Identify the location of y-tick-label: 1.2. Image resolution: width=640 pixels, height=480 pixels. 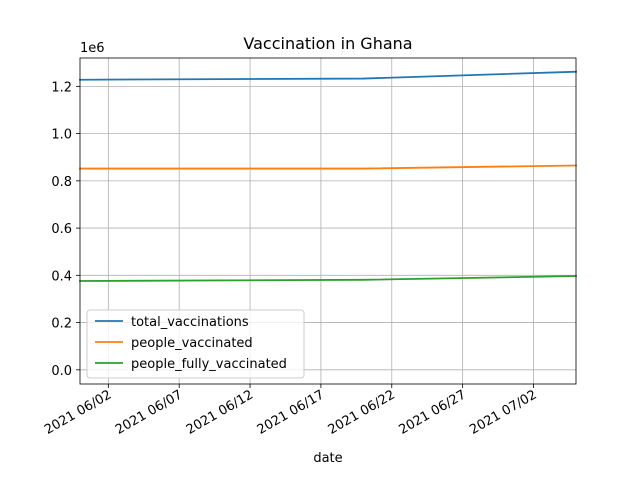
(61, 87).